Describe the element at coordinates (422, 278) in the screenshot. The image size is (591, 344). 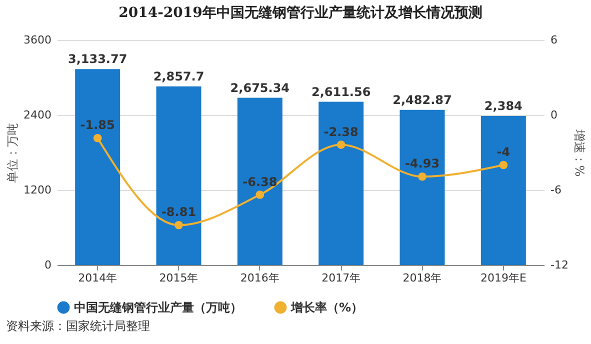
I see `x-tick-label: 2018年` at that location.